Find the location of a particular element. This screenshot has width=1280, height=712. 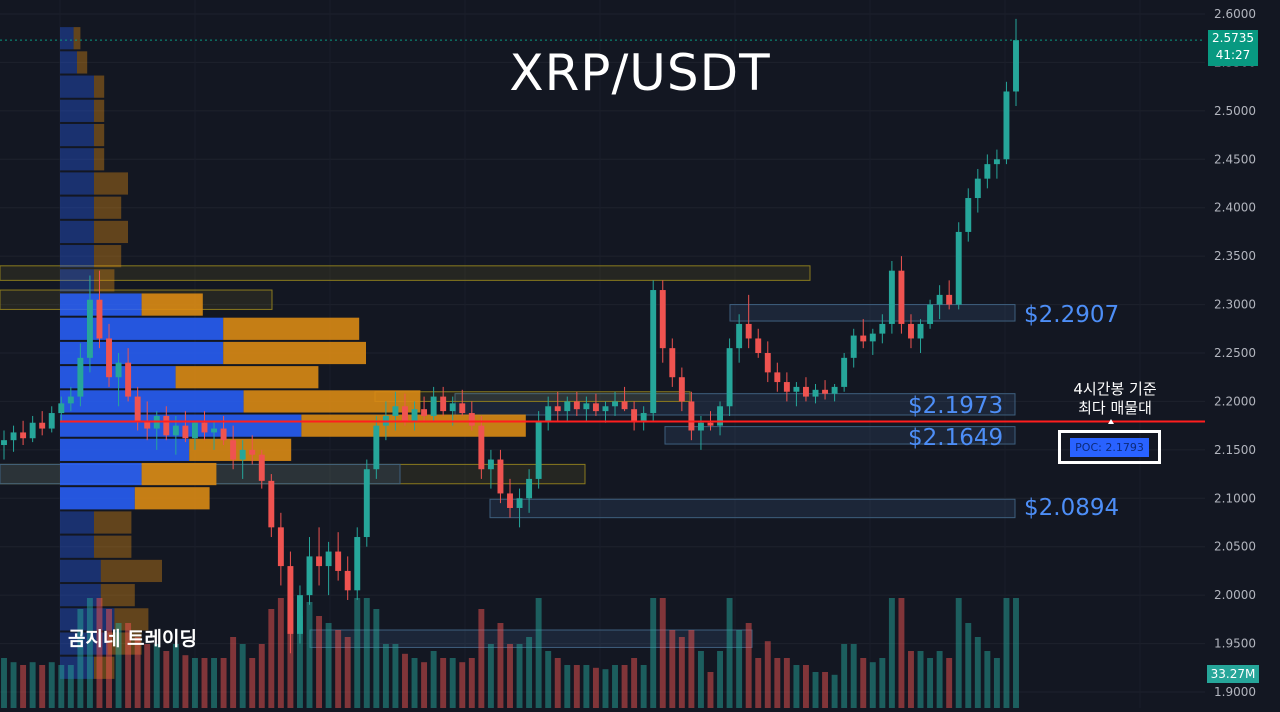

y-tick-label: 2.2500 is located at coordinates (1235, 353).